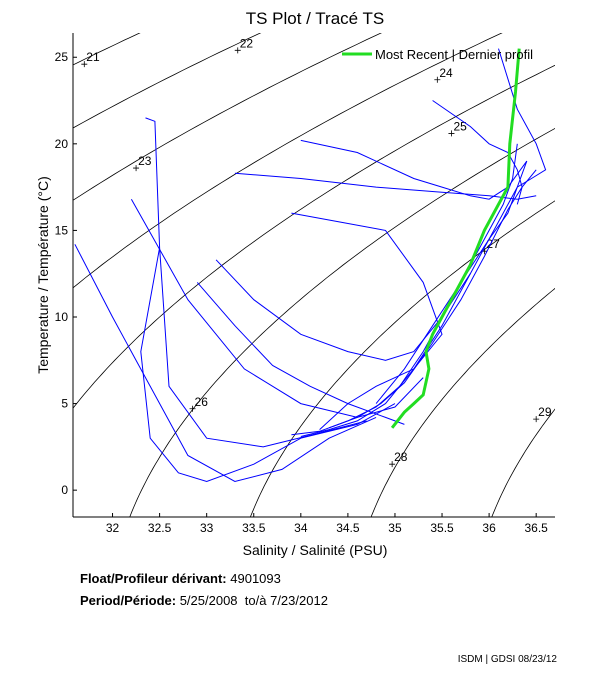  What do you see at coordinates (545, 412) in the screenshot?
I see `contour-label: 29` at bounding box center [545, 412].